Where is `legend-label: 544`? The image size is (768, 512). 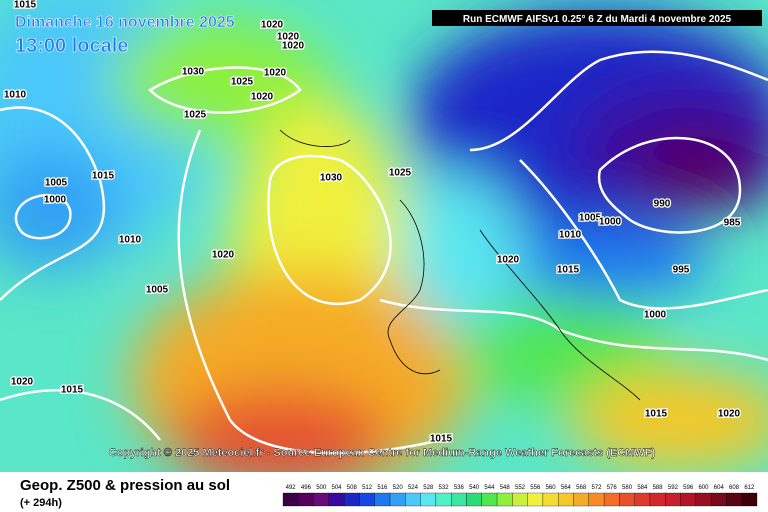
legend-label: 544 is located at coordinates (489, 488).